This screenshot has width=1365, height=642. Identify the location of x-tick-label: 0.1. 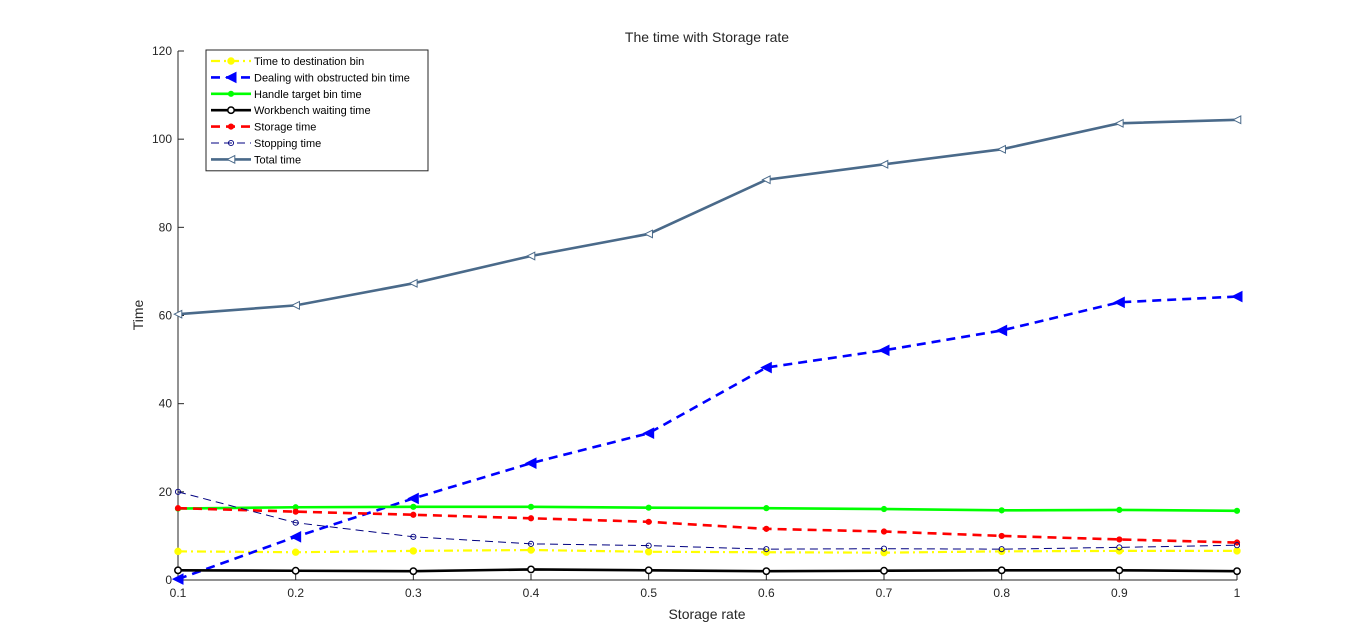
(178, 593).